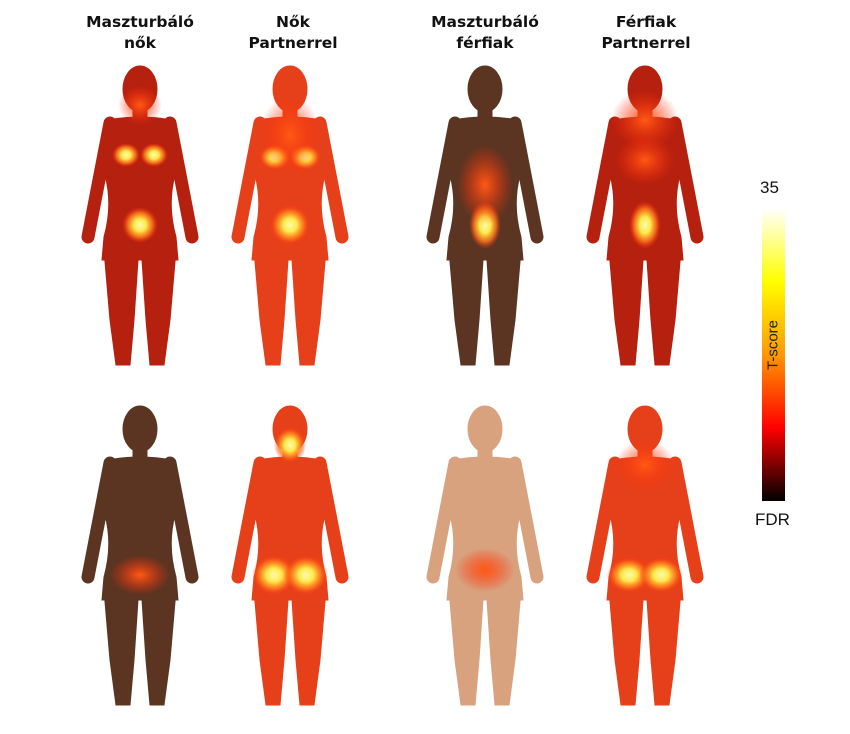 This screenshot has height=734, width=850. Describe the element at coordinates (293, 22) in the screenshot. I see `title-line: Nők` at that location.